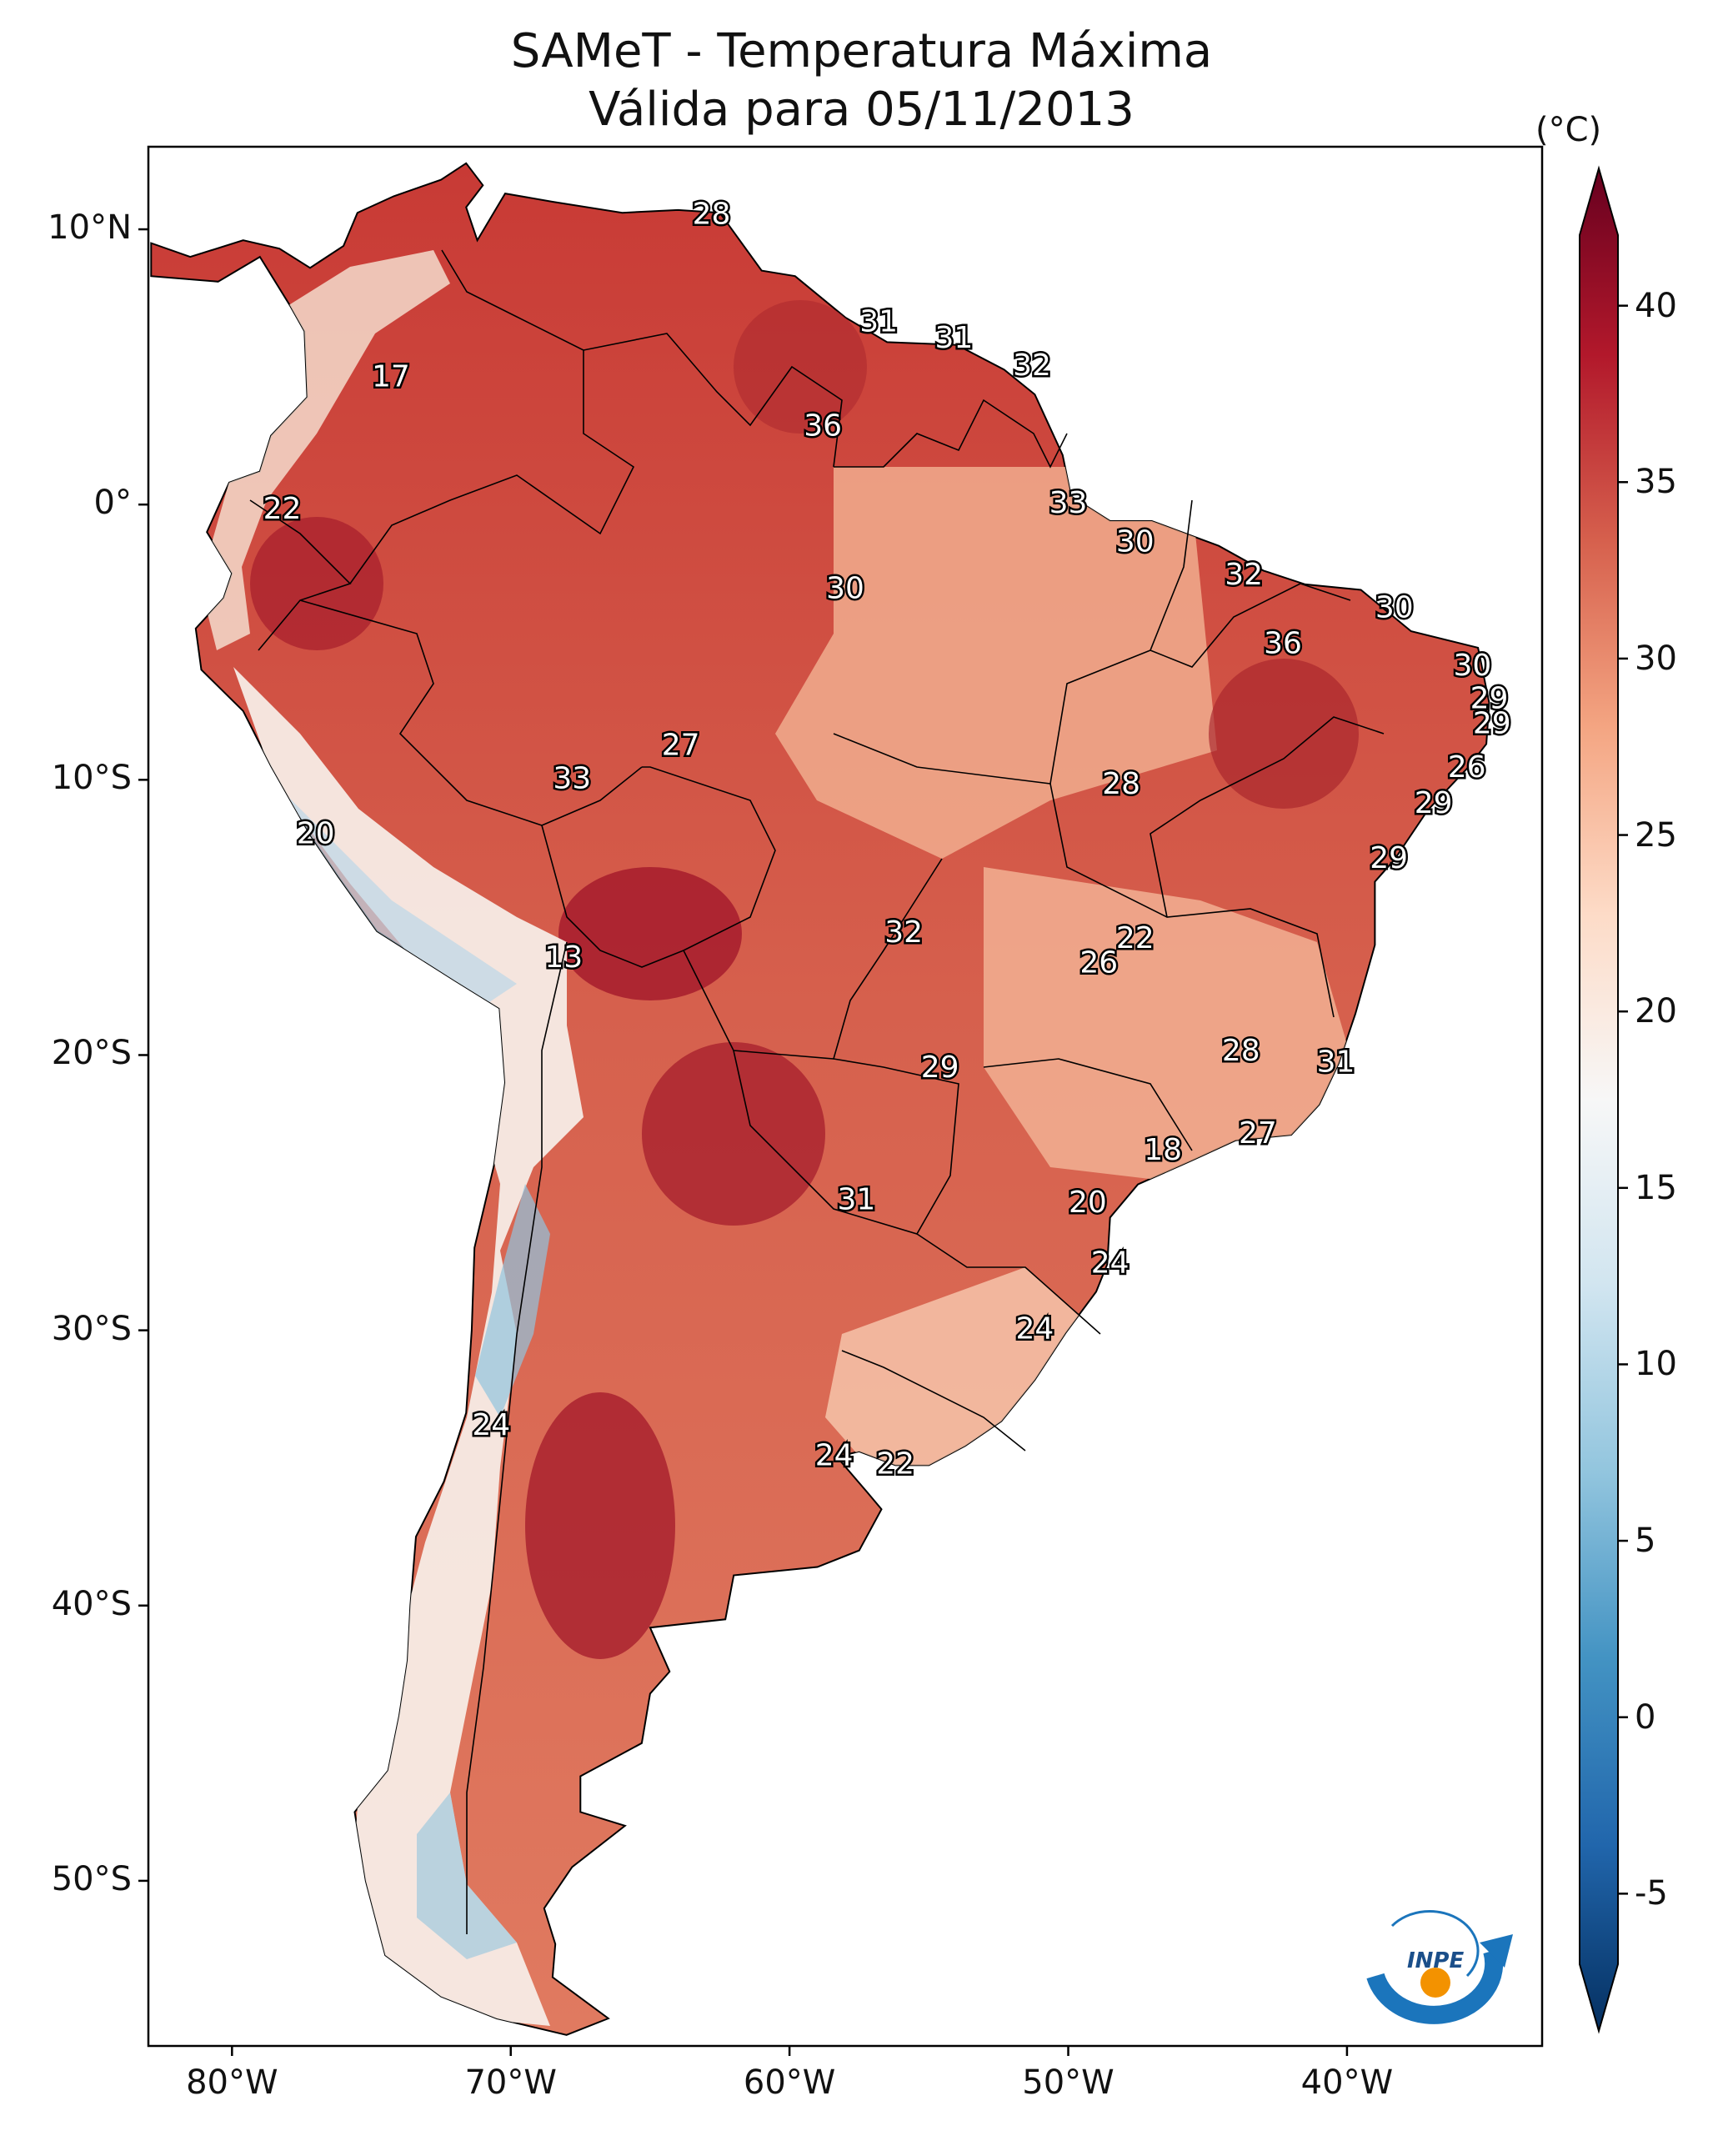 The width and height of the screenshot is (1723, 2156). What do you see at coordinates (1068, 2082) in the screenshot?
I see `lon-tick-label: 50°W` at bounding box center [1068, 2082].